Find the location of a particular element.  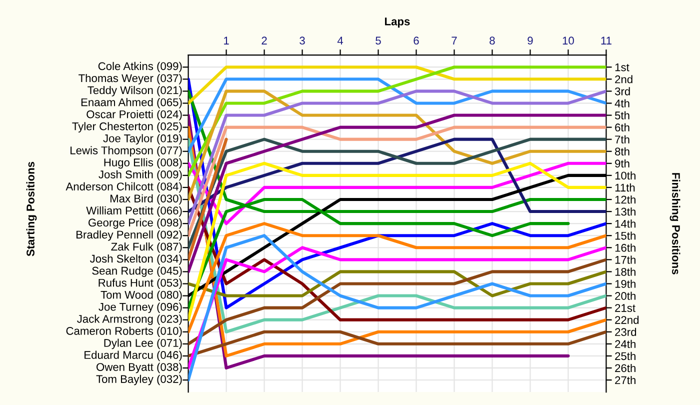

text: Rufus Hunt (053) is located at coordinates (140, 283).